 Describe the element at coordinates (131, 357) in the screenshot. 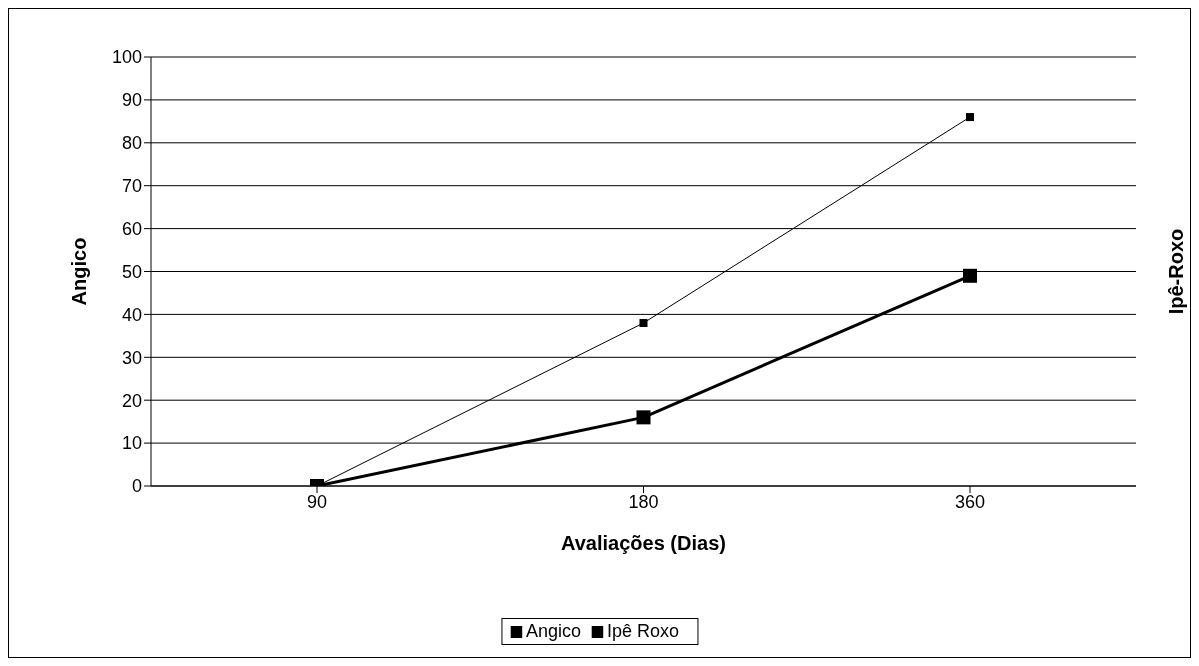

I see `y-tick-label: 30` at that location.